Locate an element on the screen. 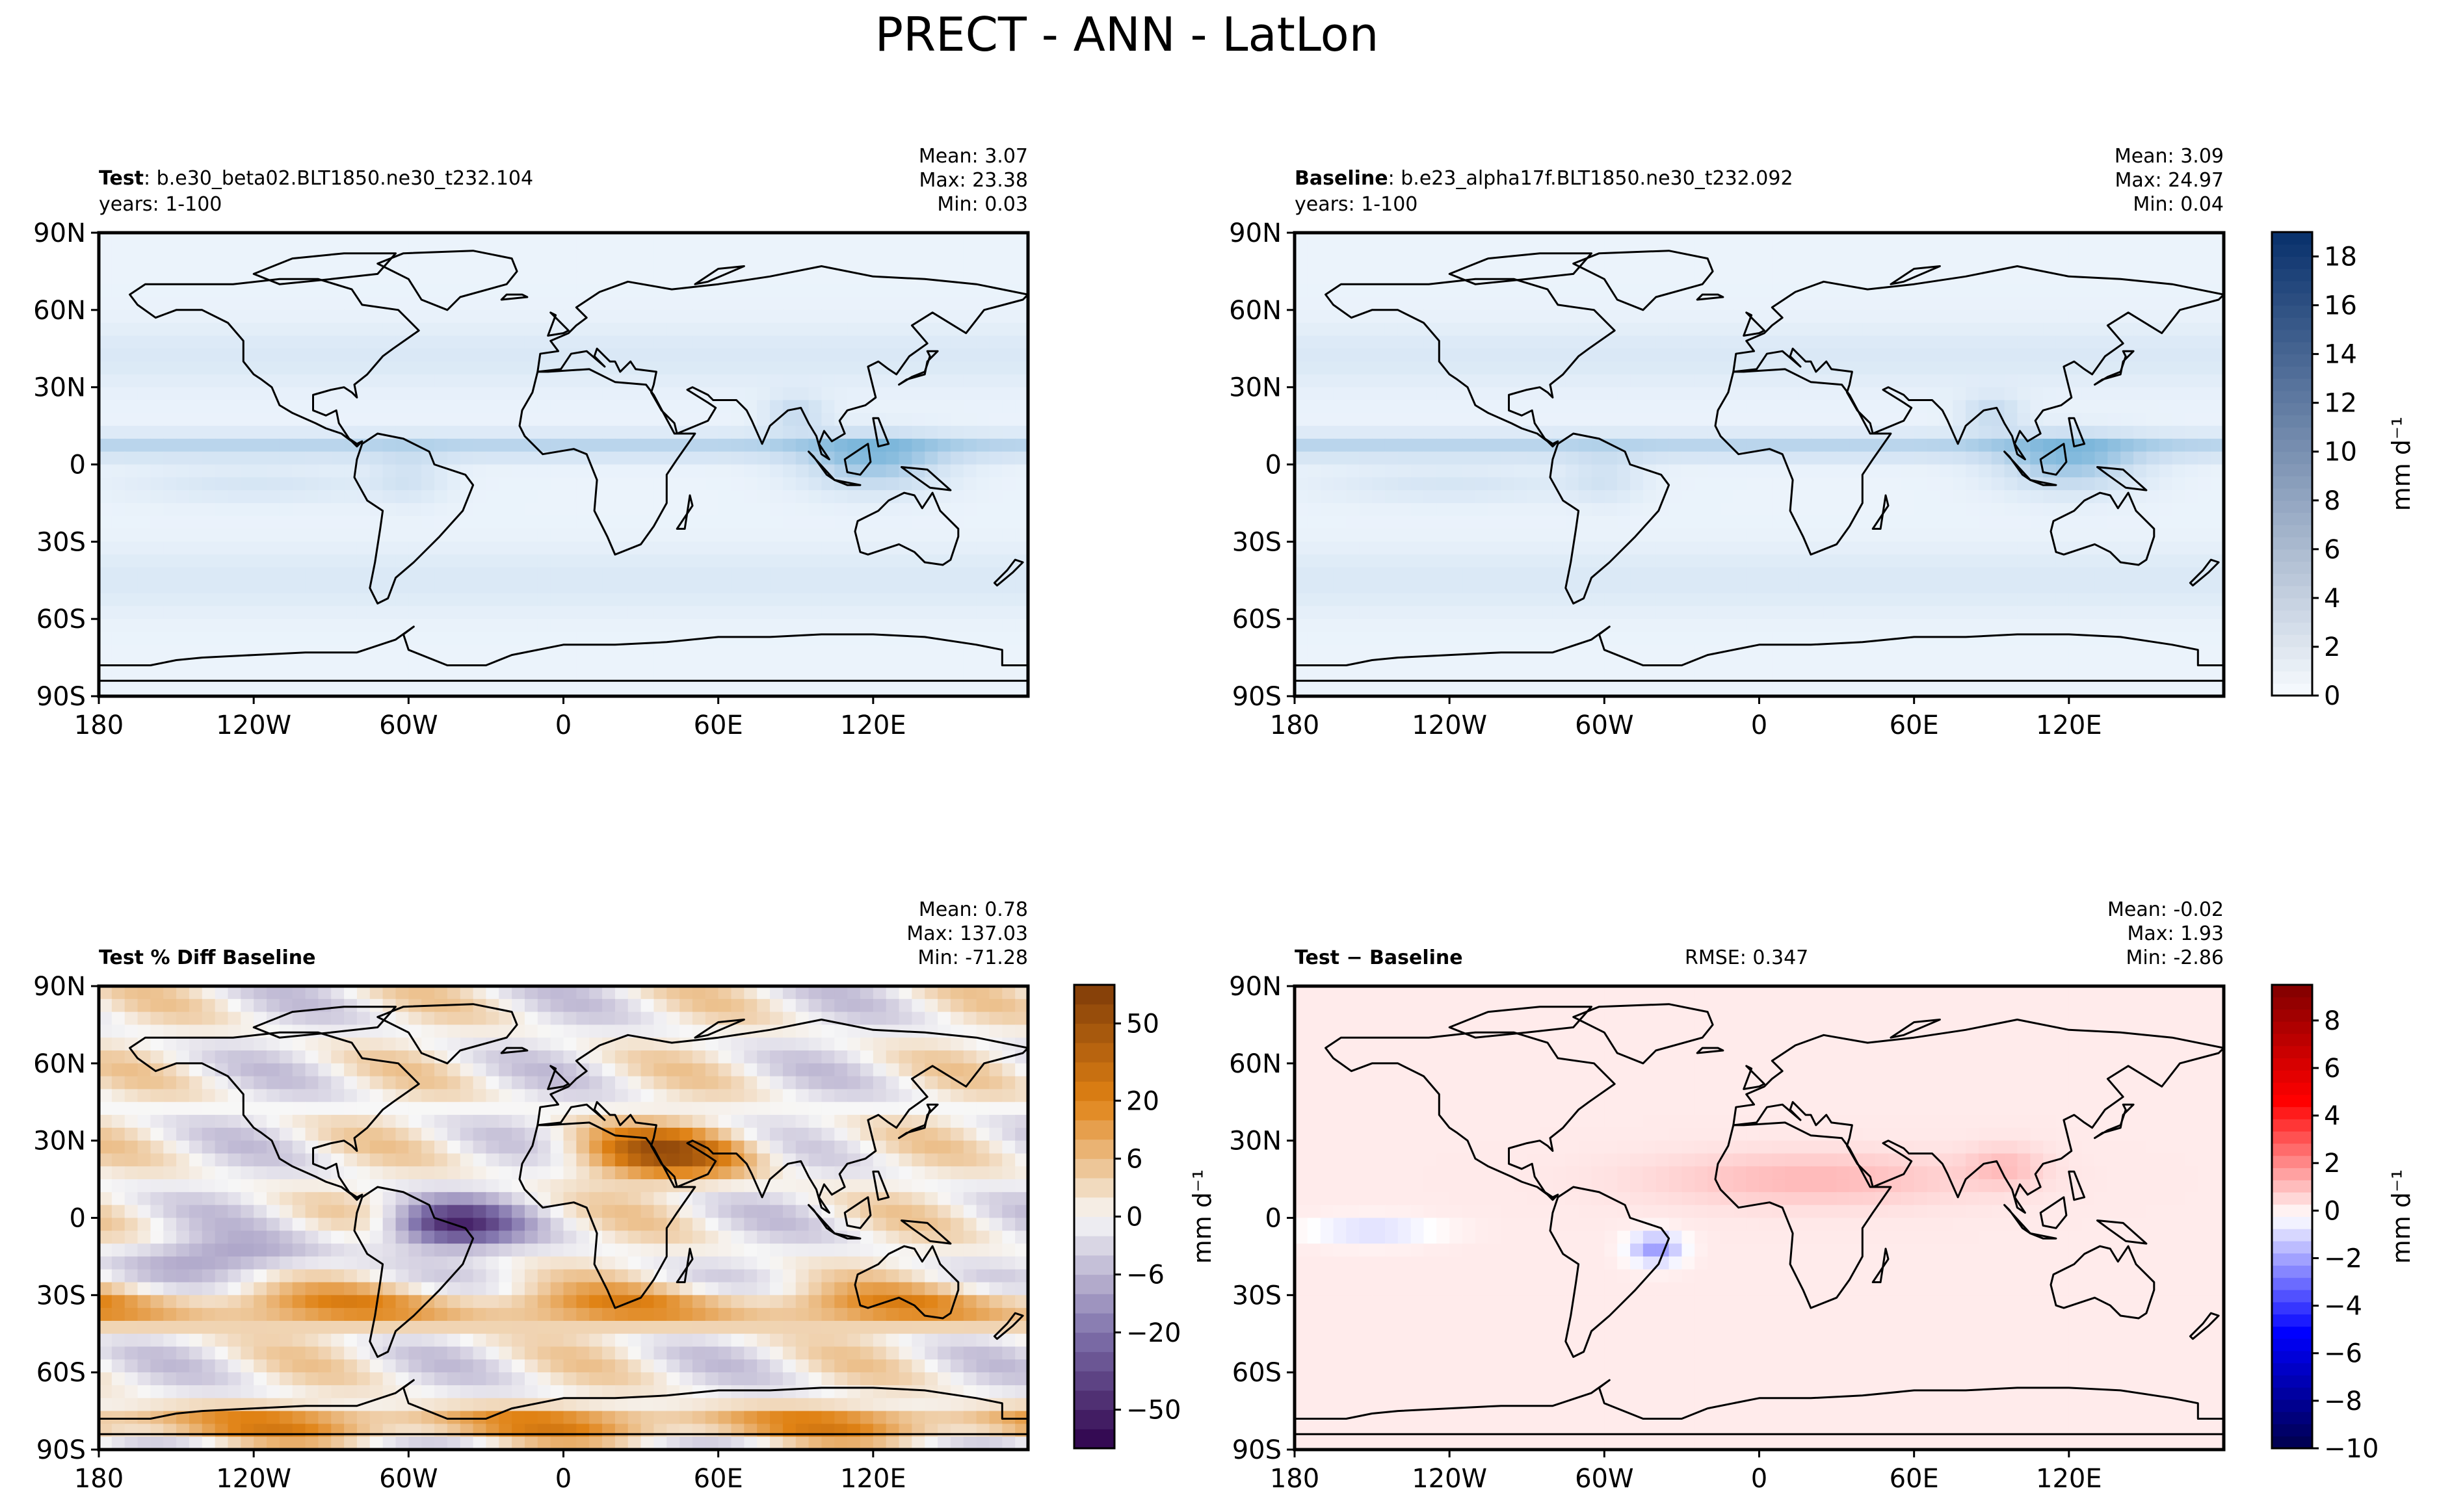 This screenshot has width=2439, height=1512. panel-title: Test % Diff Baseline is located at coordinates (207, 957).